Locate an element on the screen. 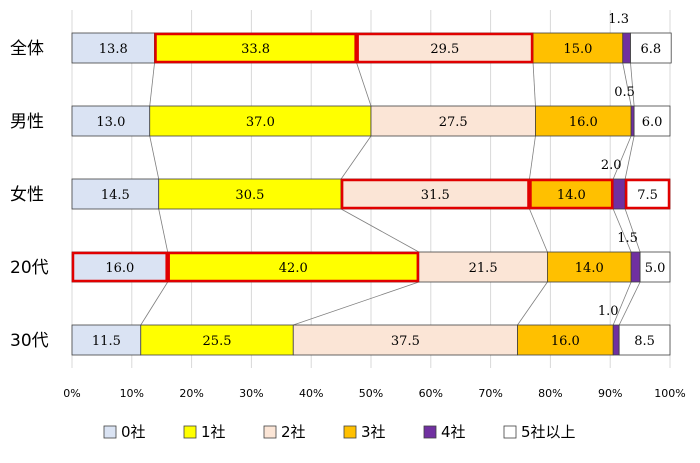 Image resolution: width=700 pixels, height=463 pixels. data-label: 37.5 is located at coordinates (405, 341).